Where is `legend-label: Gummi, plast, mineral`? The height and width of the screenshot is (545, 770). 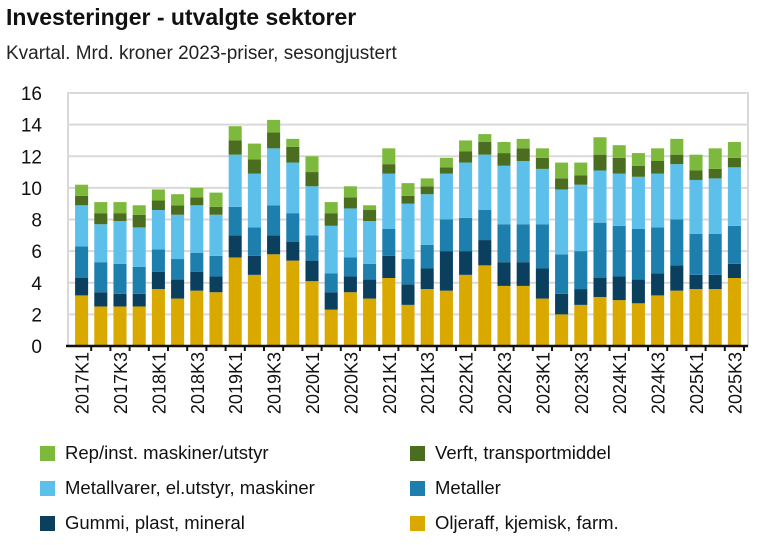 legend-label: Gummi, plast, mineral is located at coordinates (155, 522).